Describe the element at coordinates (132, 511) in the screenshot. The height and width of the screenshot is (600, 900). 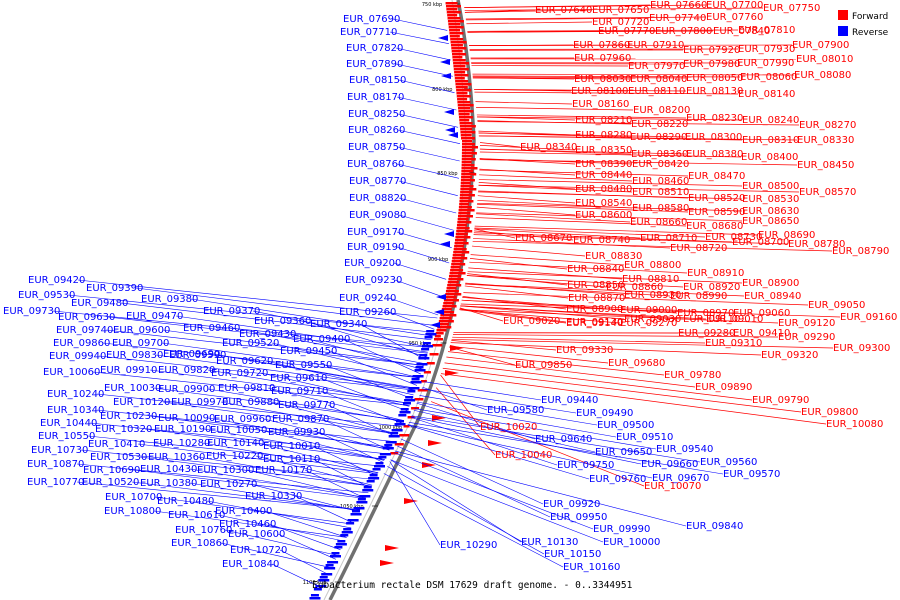
I see `reverse-gene-label: EUR_10800` at that location.